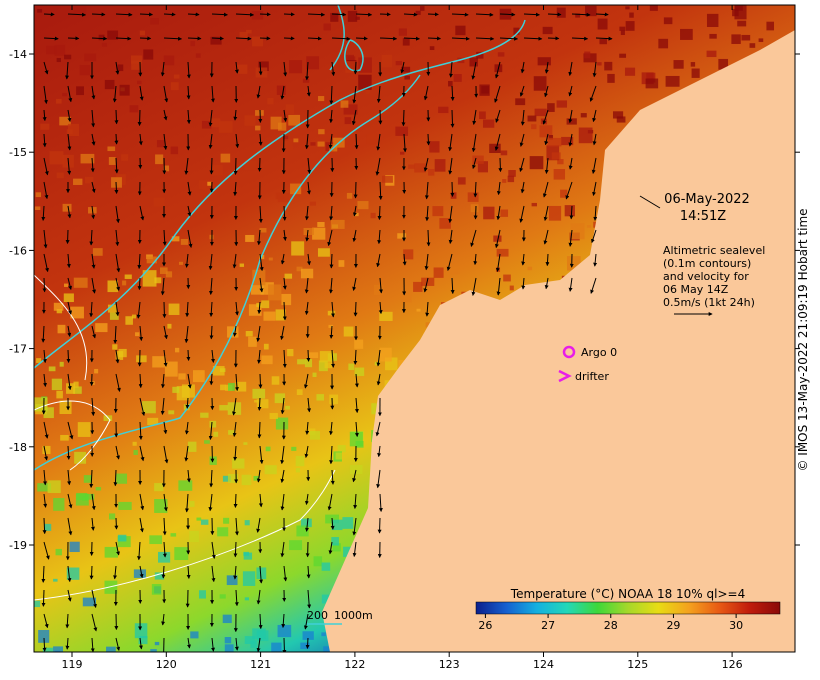 The width and height of the screenshot is (820, 680). I want to click on bathymetry-label-1000: 1000m, so click(353, 615).